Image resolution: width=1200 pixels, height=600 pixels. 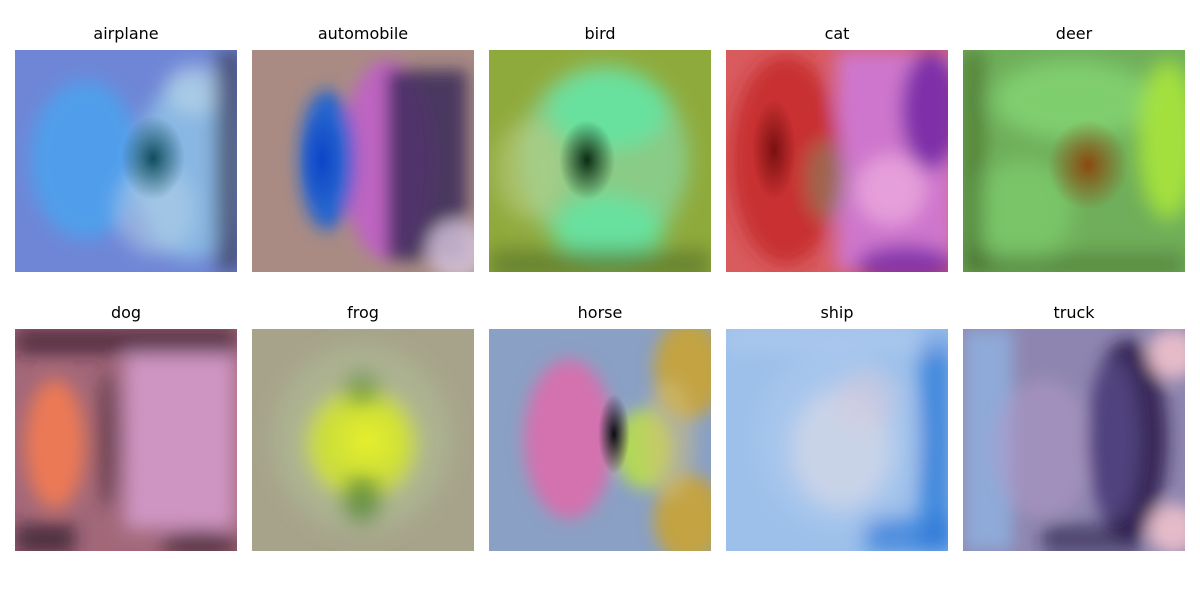 I want to click on panel-title: frog, so click(x=363, y=312).